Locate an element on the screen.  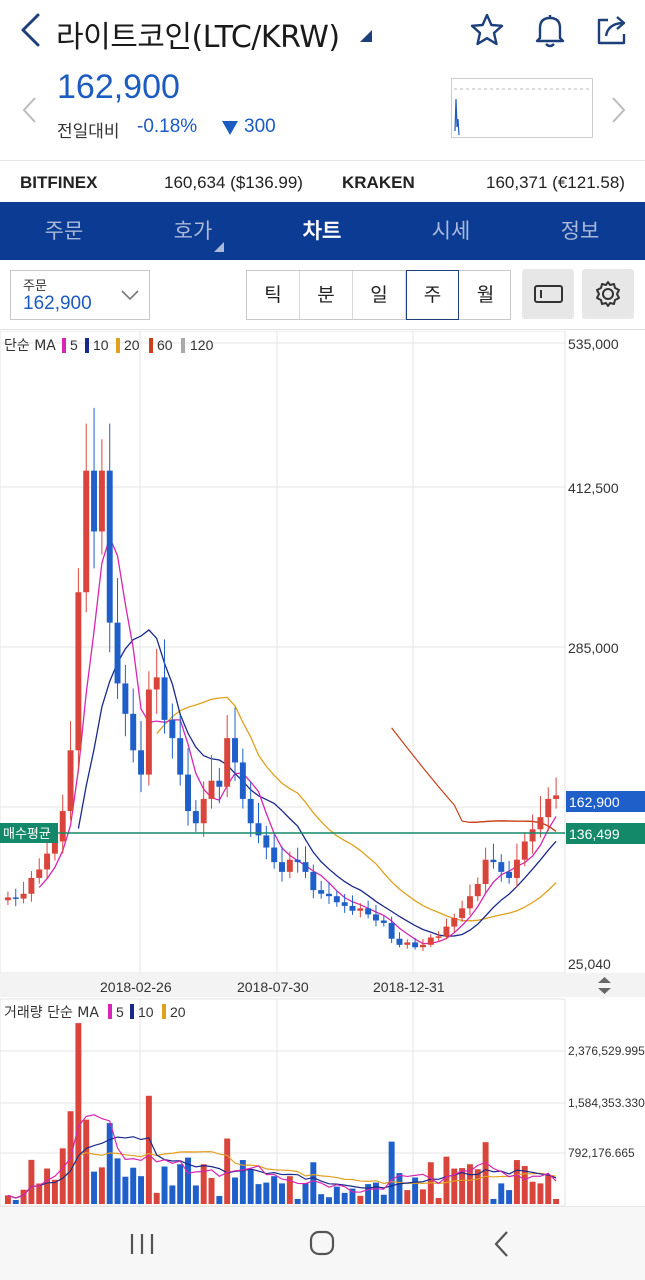
chart-controls: 주문 162,900 틱 분 일 주 월 is located at coordinates (322, 296).